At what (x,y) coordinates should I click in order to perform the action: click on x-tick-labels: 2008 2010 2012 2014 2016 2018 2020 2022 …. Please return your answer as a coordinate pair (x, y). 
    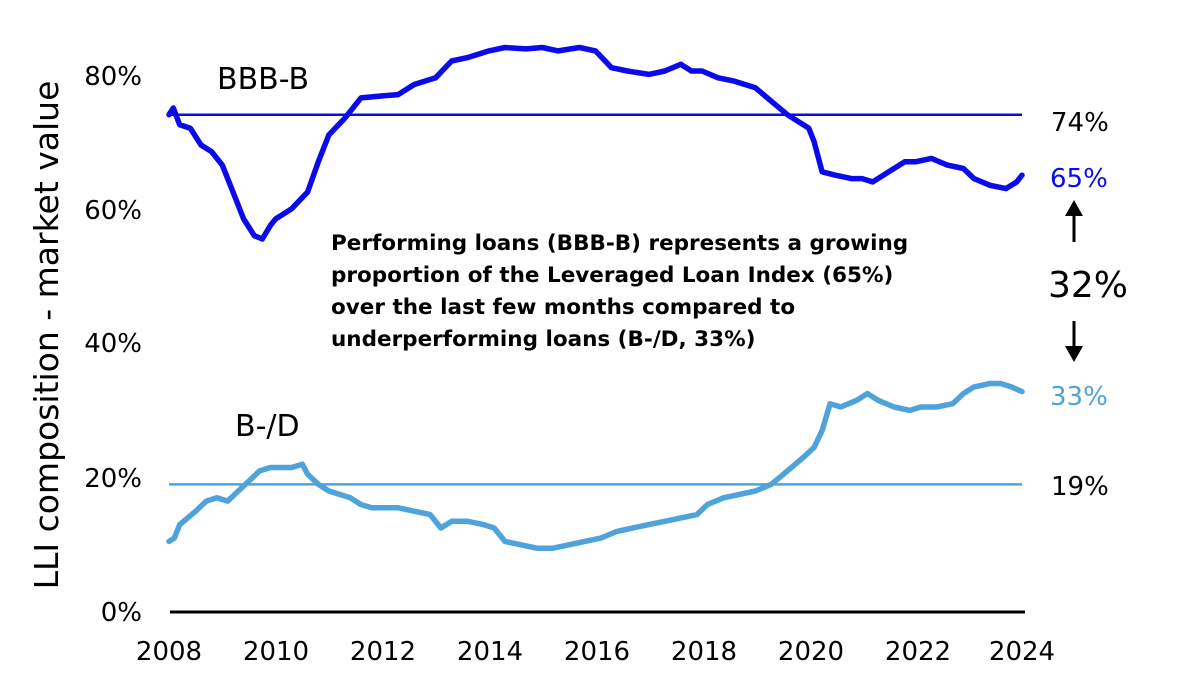
    Looking at the image, I should click on (595, 652).